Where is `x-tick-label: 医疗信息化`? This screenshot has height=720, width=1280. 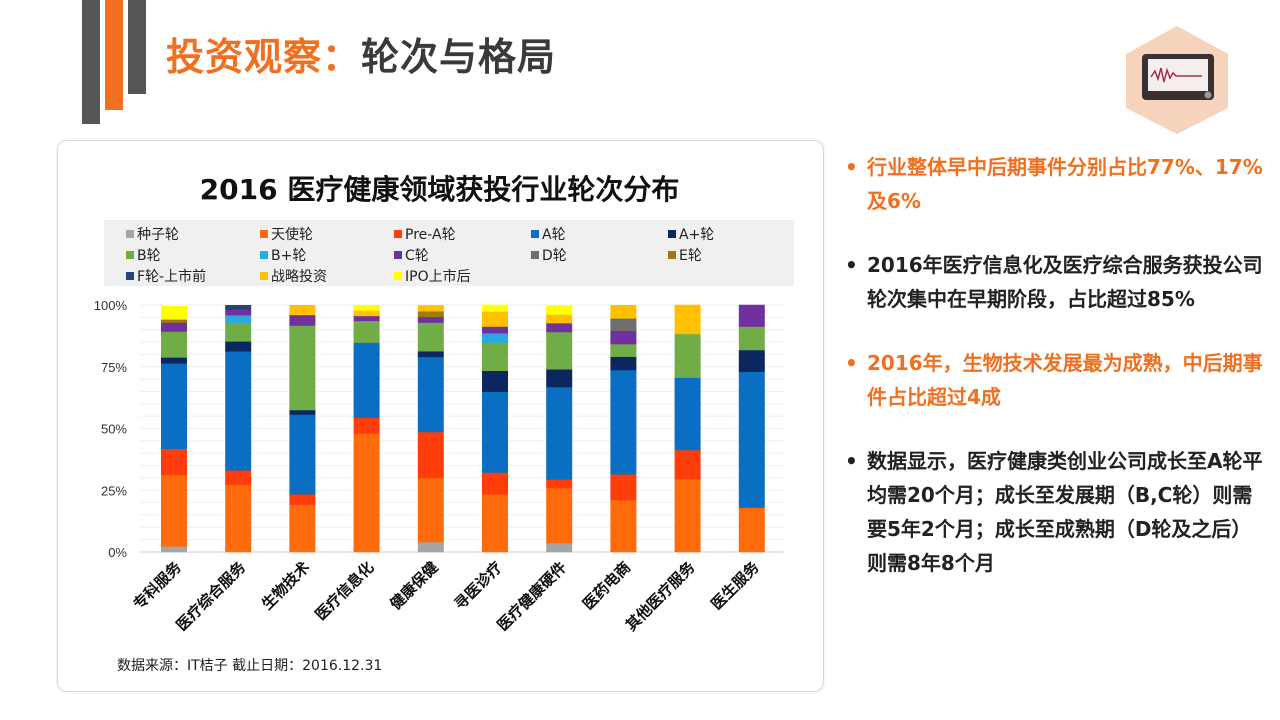
x-tick-label: 医疗信息化 is located at coordinates (345, 591).